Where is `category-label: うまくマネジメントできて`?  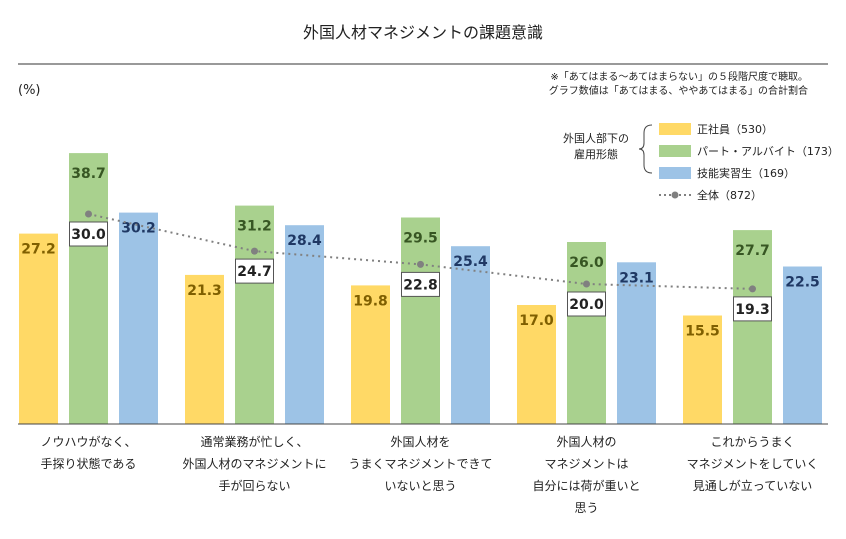
category-label: うまくマネジメントできて is located at coordinates (420, 464).